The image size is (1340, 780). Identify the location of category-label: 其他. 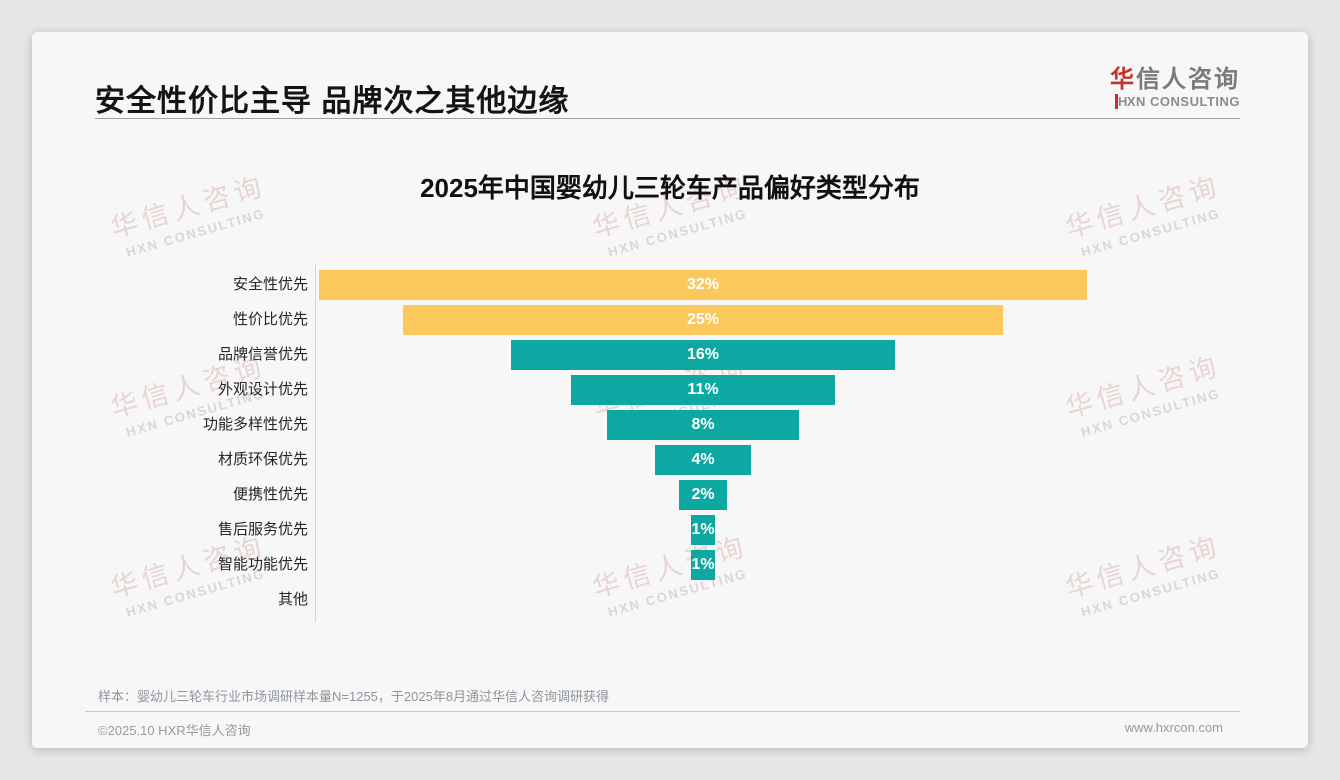
(292, 599).